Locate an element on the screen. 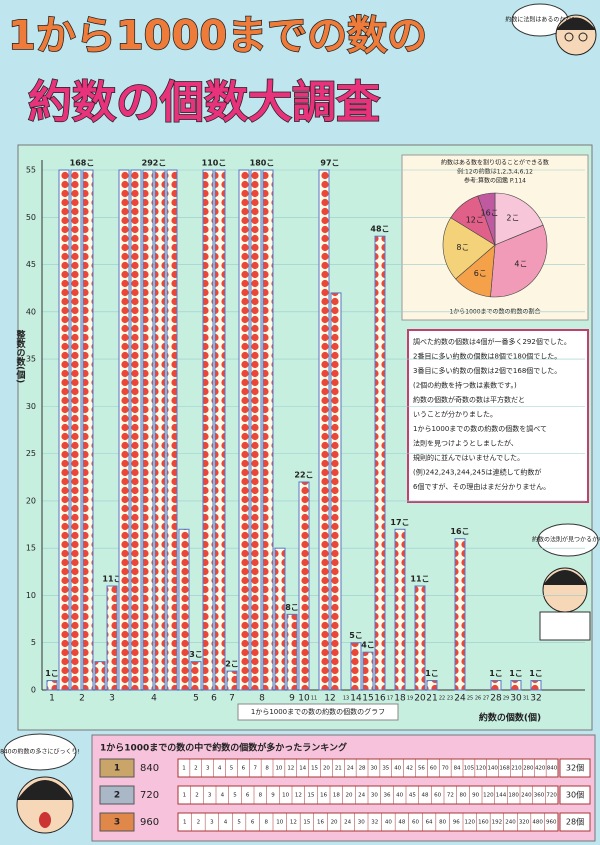 The image size is (600, 845). divisor-count: 30個 is located at coordinates (575, 795).